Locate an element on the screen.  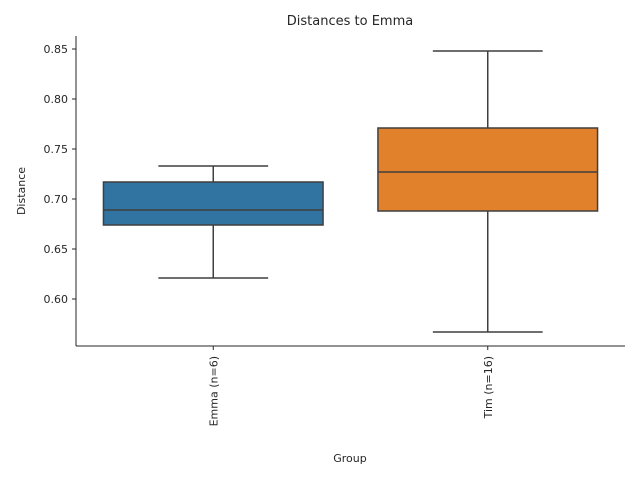
chart-title: Distances to Emma is located at coordinates (350, 21).